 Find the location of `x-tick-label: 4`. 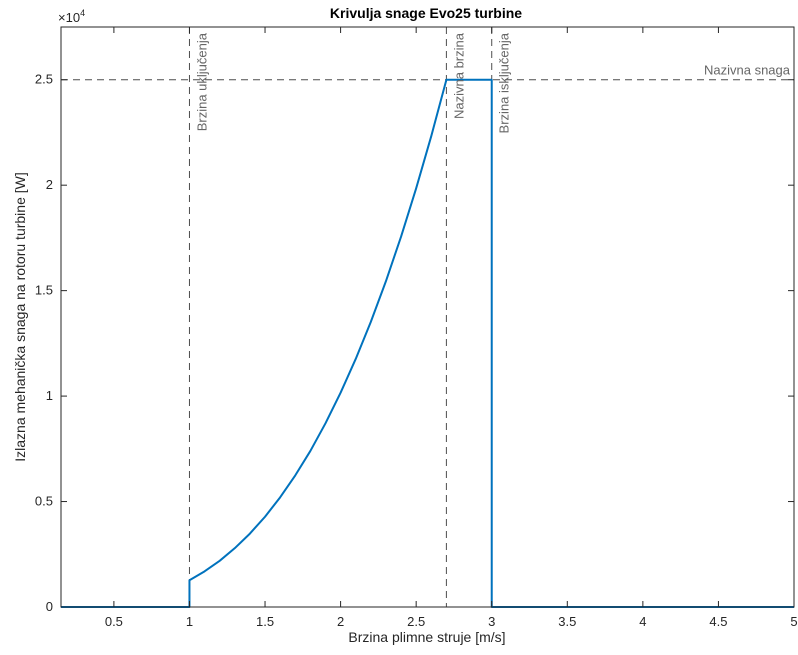

x-tick-label: 4 is located at coordinates (642, 621).